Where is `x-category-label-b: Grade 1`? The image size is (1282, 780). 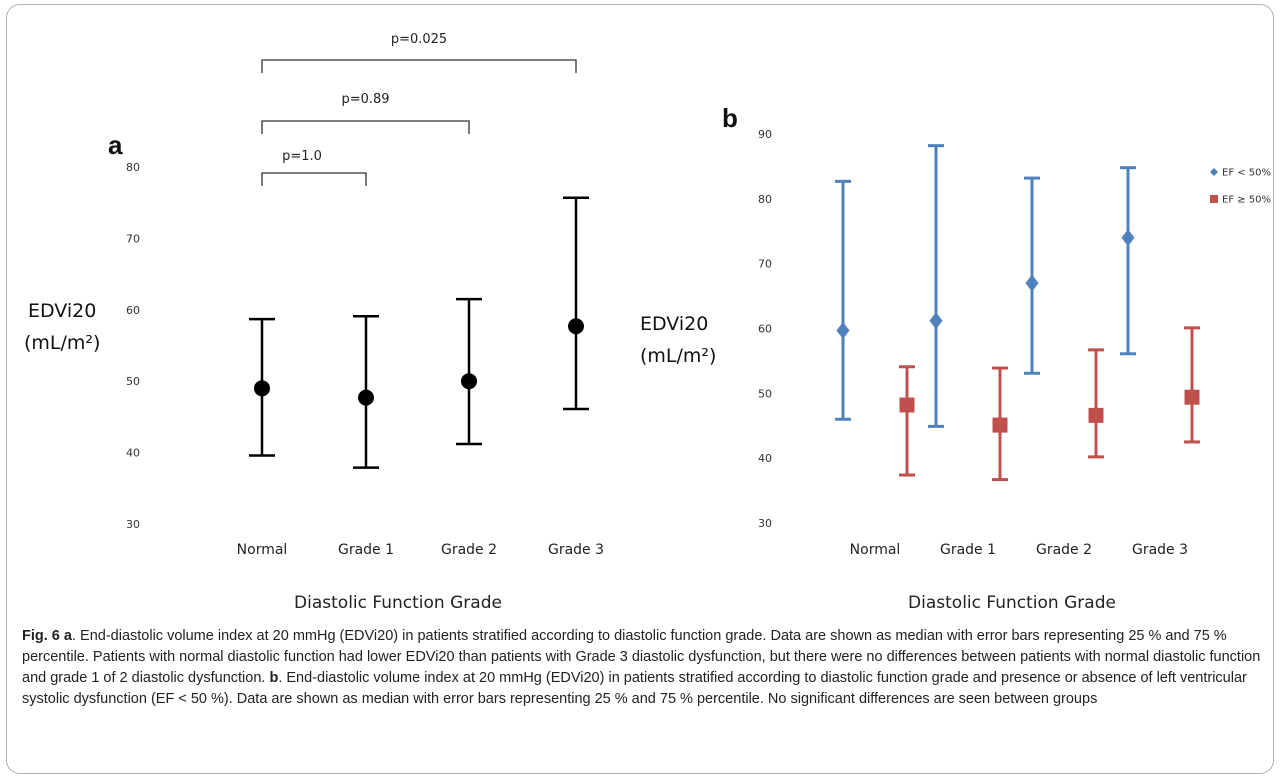
x-category-label-b: Grade 1 is located at coordinates (968, 550).